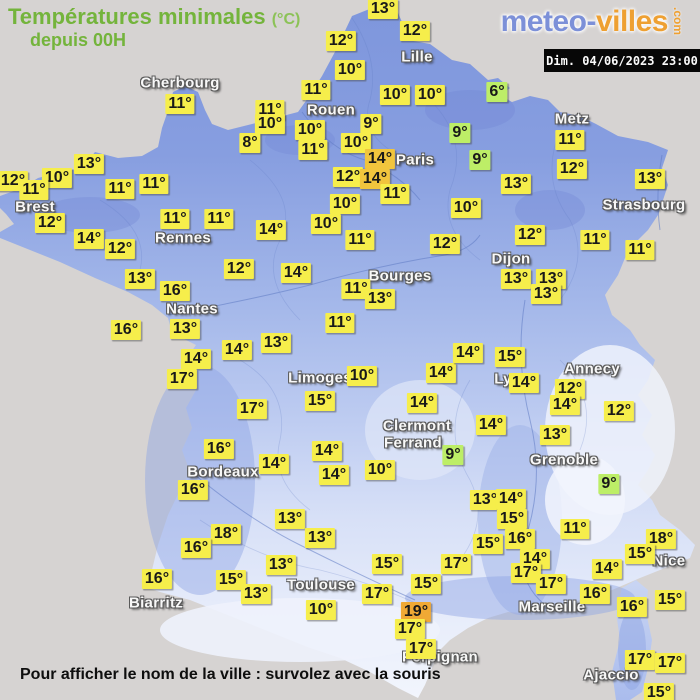 The width and height of the screenshot is (700, 700). I want to click on temperature-label: 6°, so click(497, 92).